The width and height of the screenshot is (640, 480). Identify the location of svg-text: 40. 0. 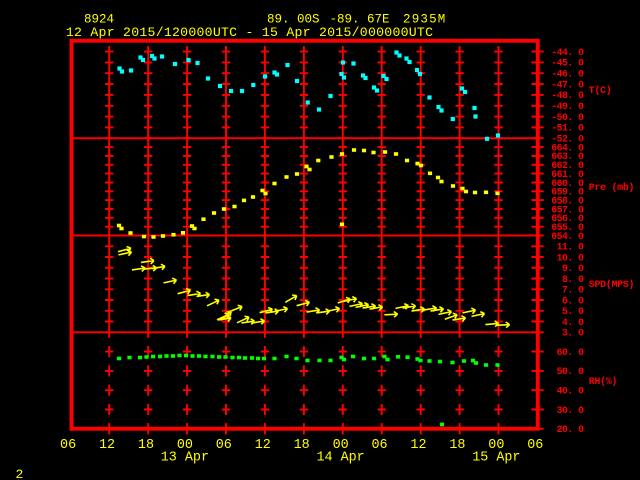
(571, 390).